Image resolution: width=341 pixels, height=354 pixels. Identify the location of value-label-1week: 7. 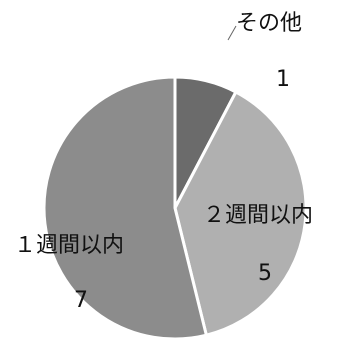
(81, 300).